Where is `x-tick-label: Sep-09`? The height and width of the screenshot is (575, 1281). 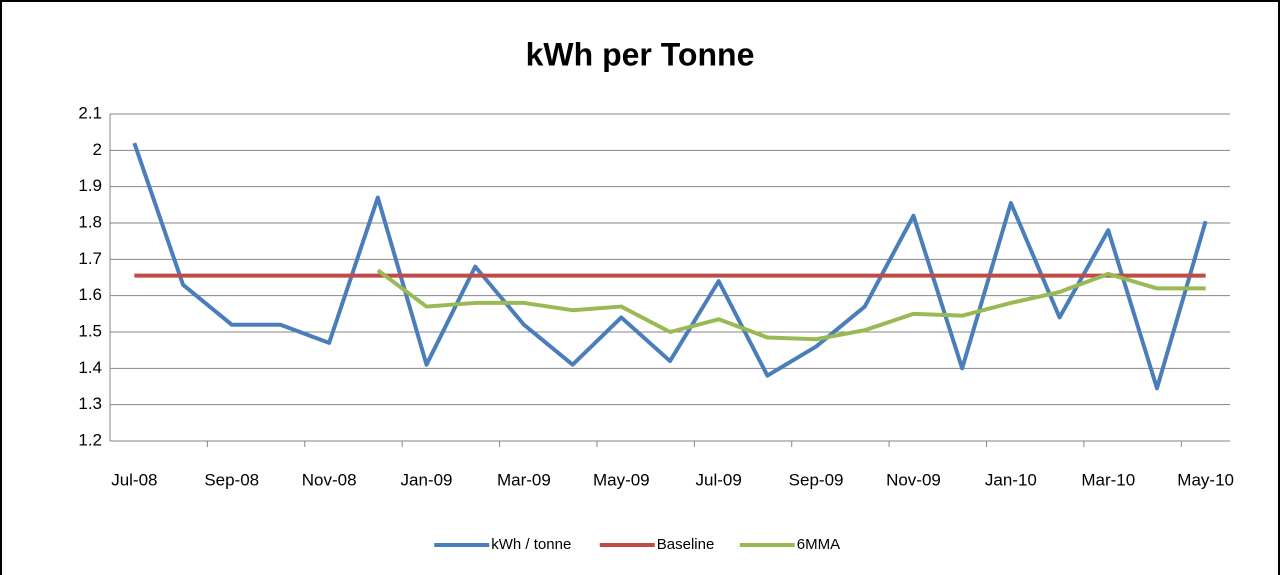
x-tick-label: Sep-09 is located at coordinates (816, 479).